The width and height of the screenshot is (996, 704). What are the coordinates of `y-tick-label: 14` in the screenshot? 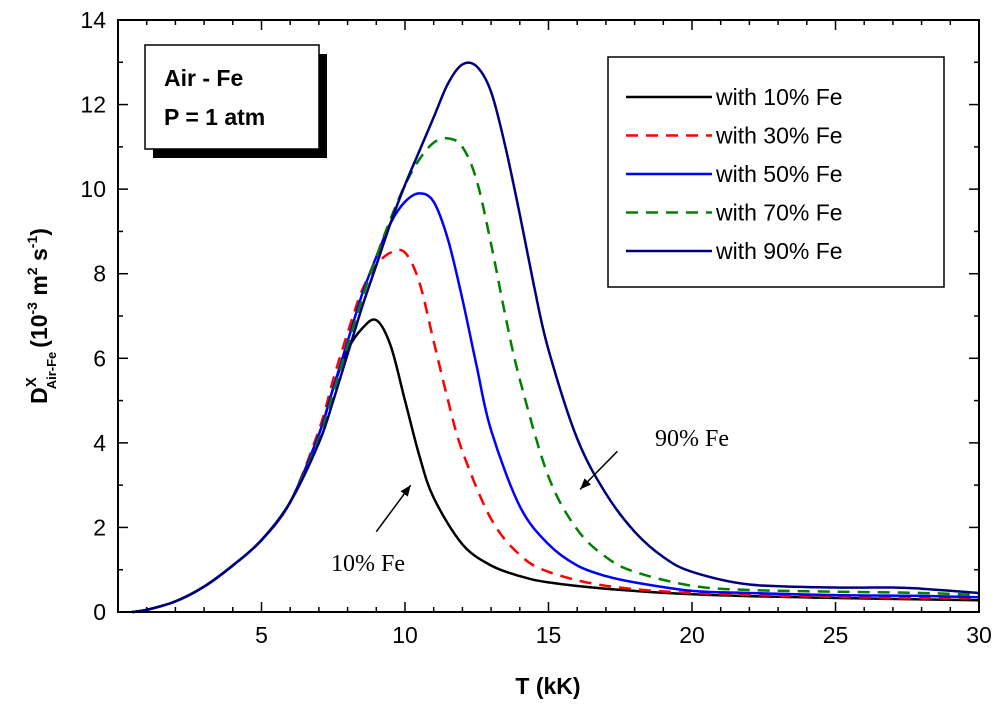 It's located at (93, 20).